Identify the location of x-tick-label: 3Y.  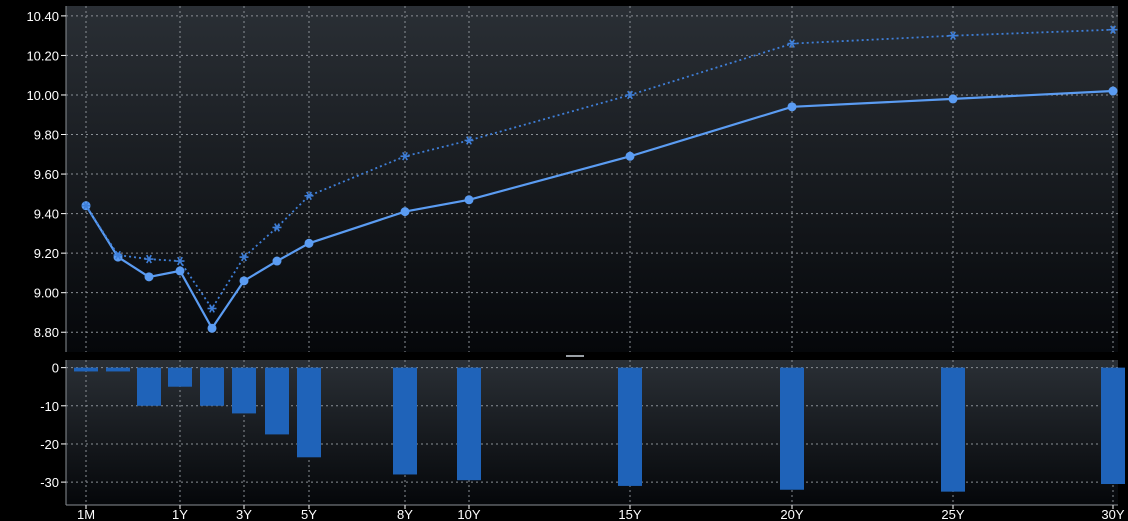
(244, 514).